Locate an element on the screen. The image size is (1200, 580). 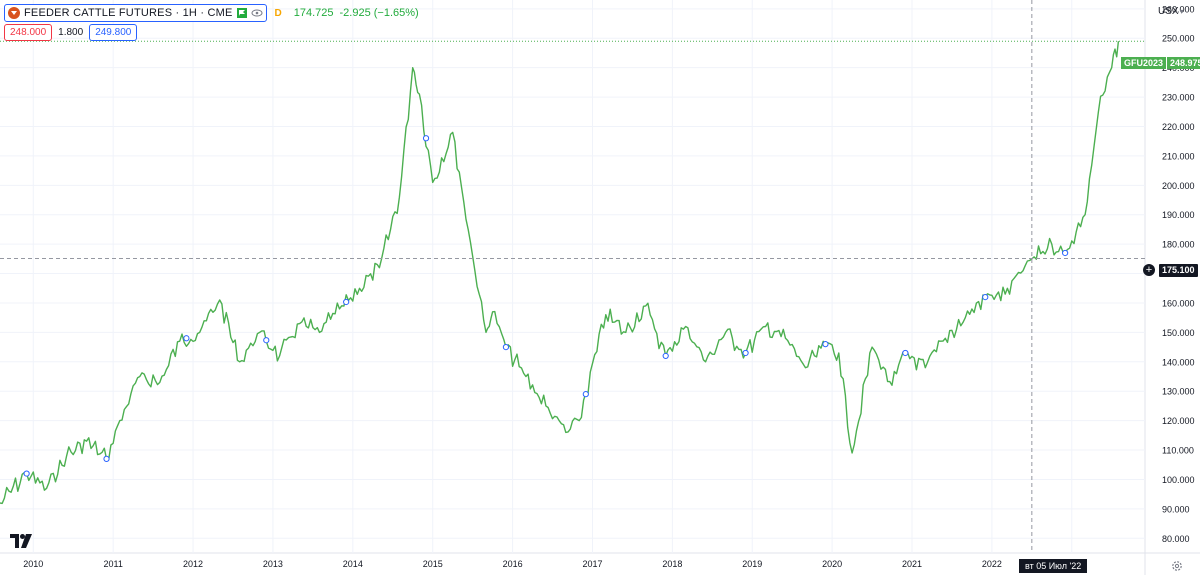
y-tick-label: 100.000 is located at coordinates (1178, 480).